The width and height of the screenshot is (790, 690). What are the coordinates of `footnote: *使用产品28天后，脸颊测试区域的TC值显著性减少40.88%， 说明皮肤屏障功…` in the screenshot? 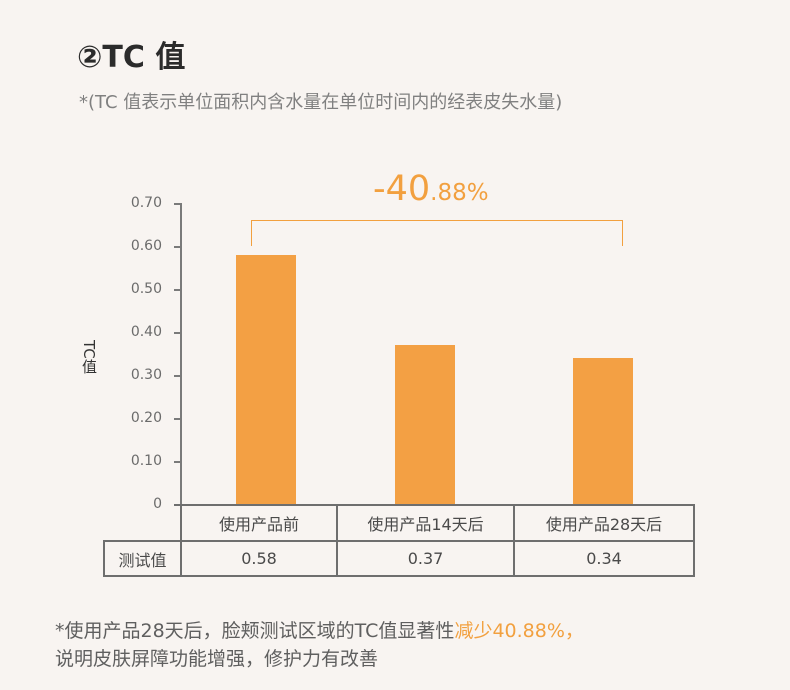 It's located at (405, 645).